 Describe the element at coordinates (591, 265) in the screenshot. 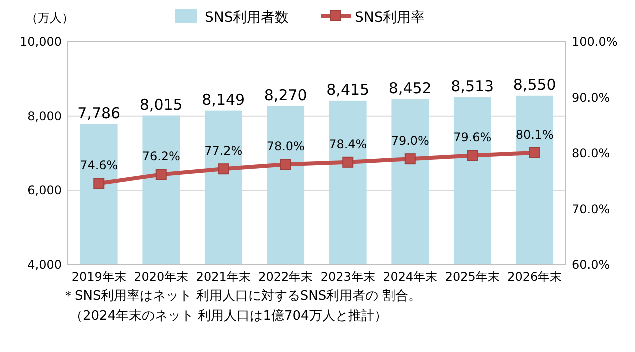

I see `y2-tick-label: 60.0%` at that location.